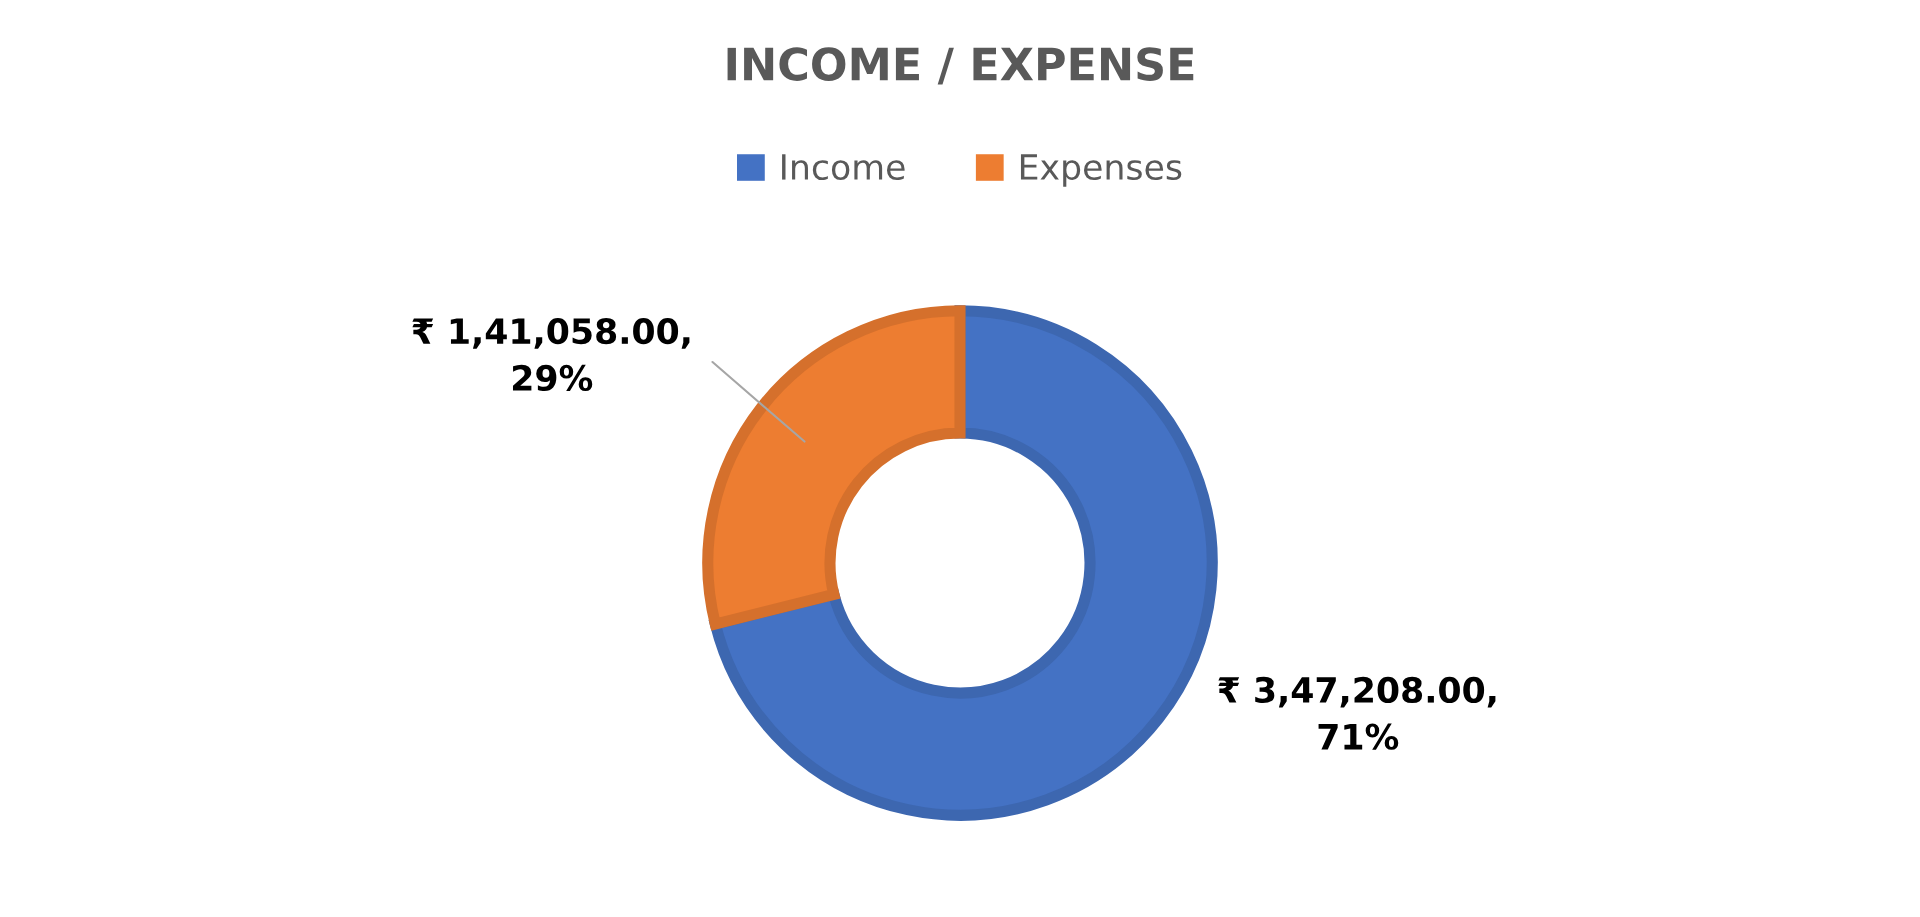 The height and width of the screenshot is (917, 1920). I want to click on data-label: ₹ 1,41,058.00, 29%, so click(551, 355).